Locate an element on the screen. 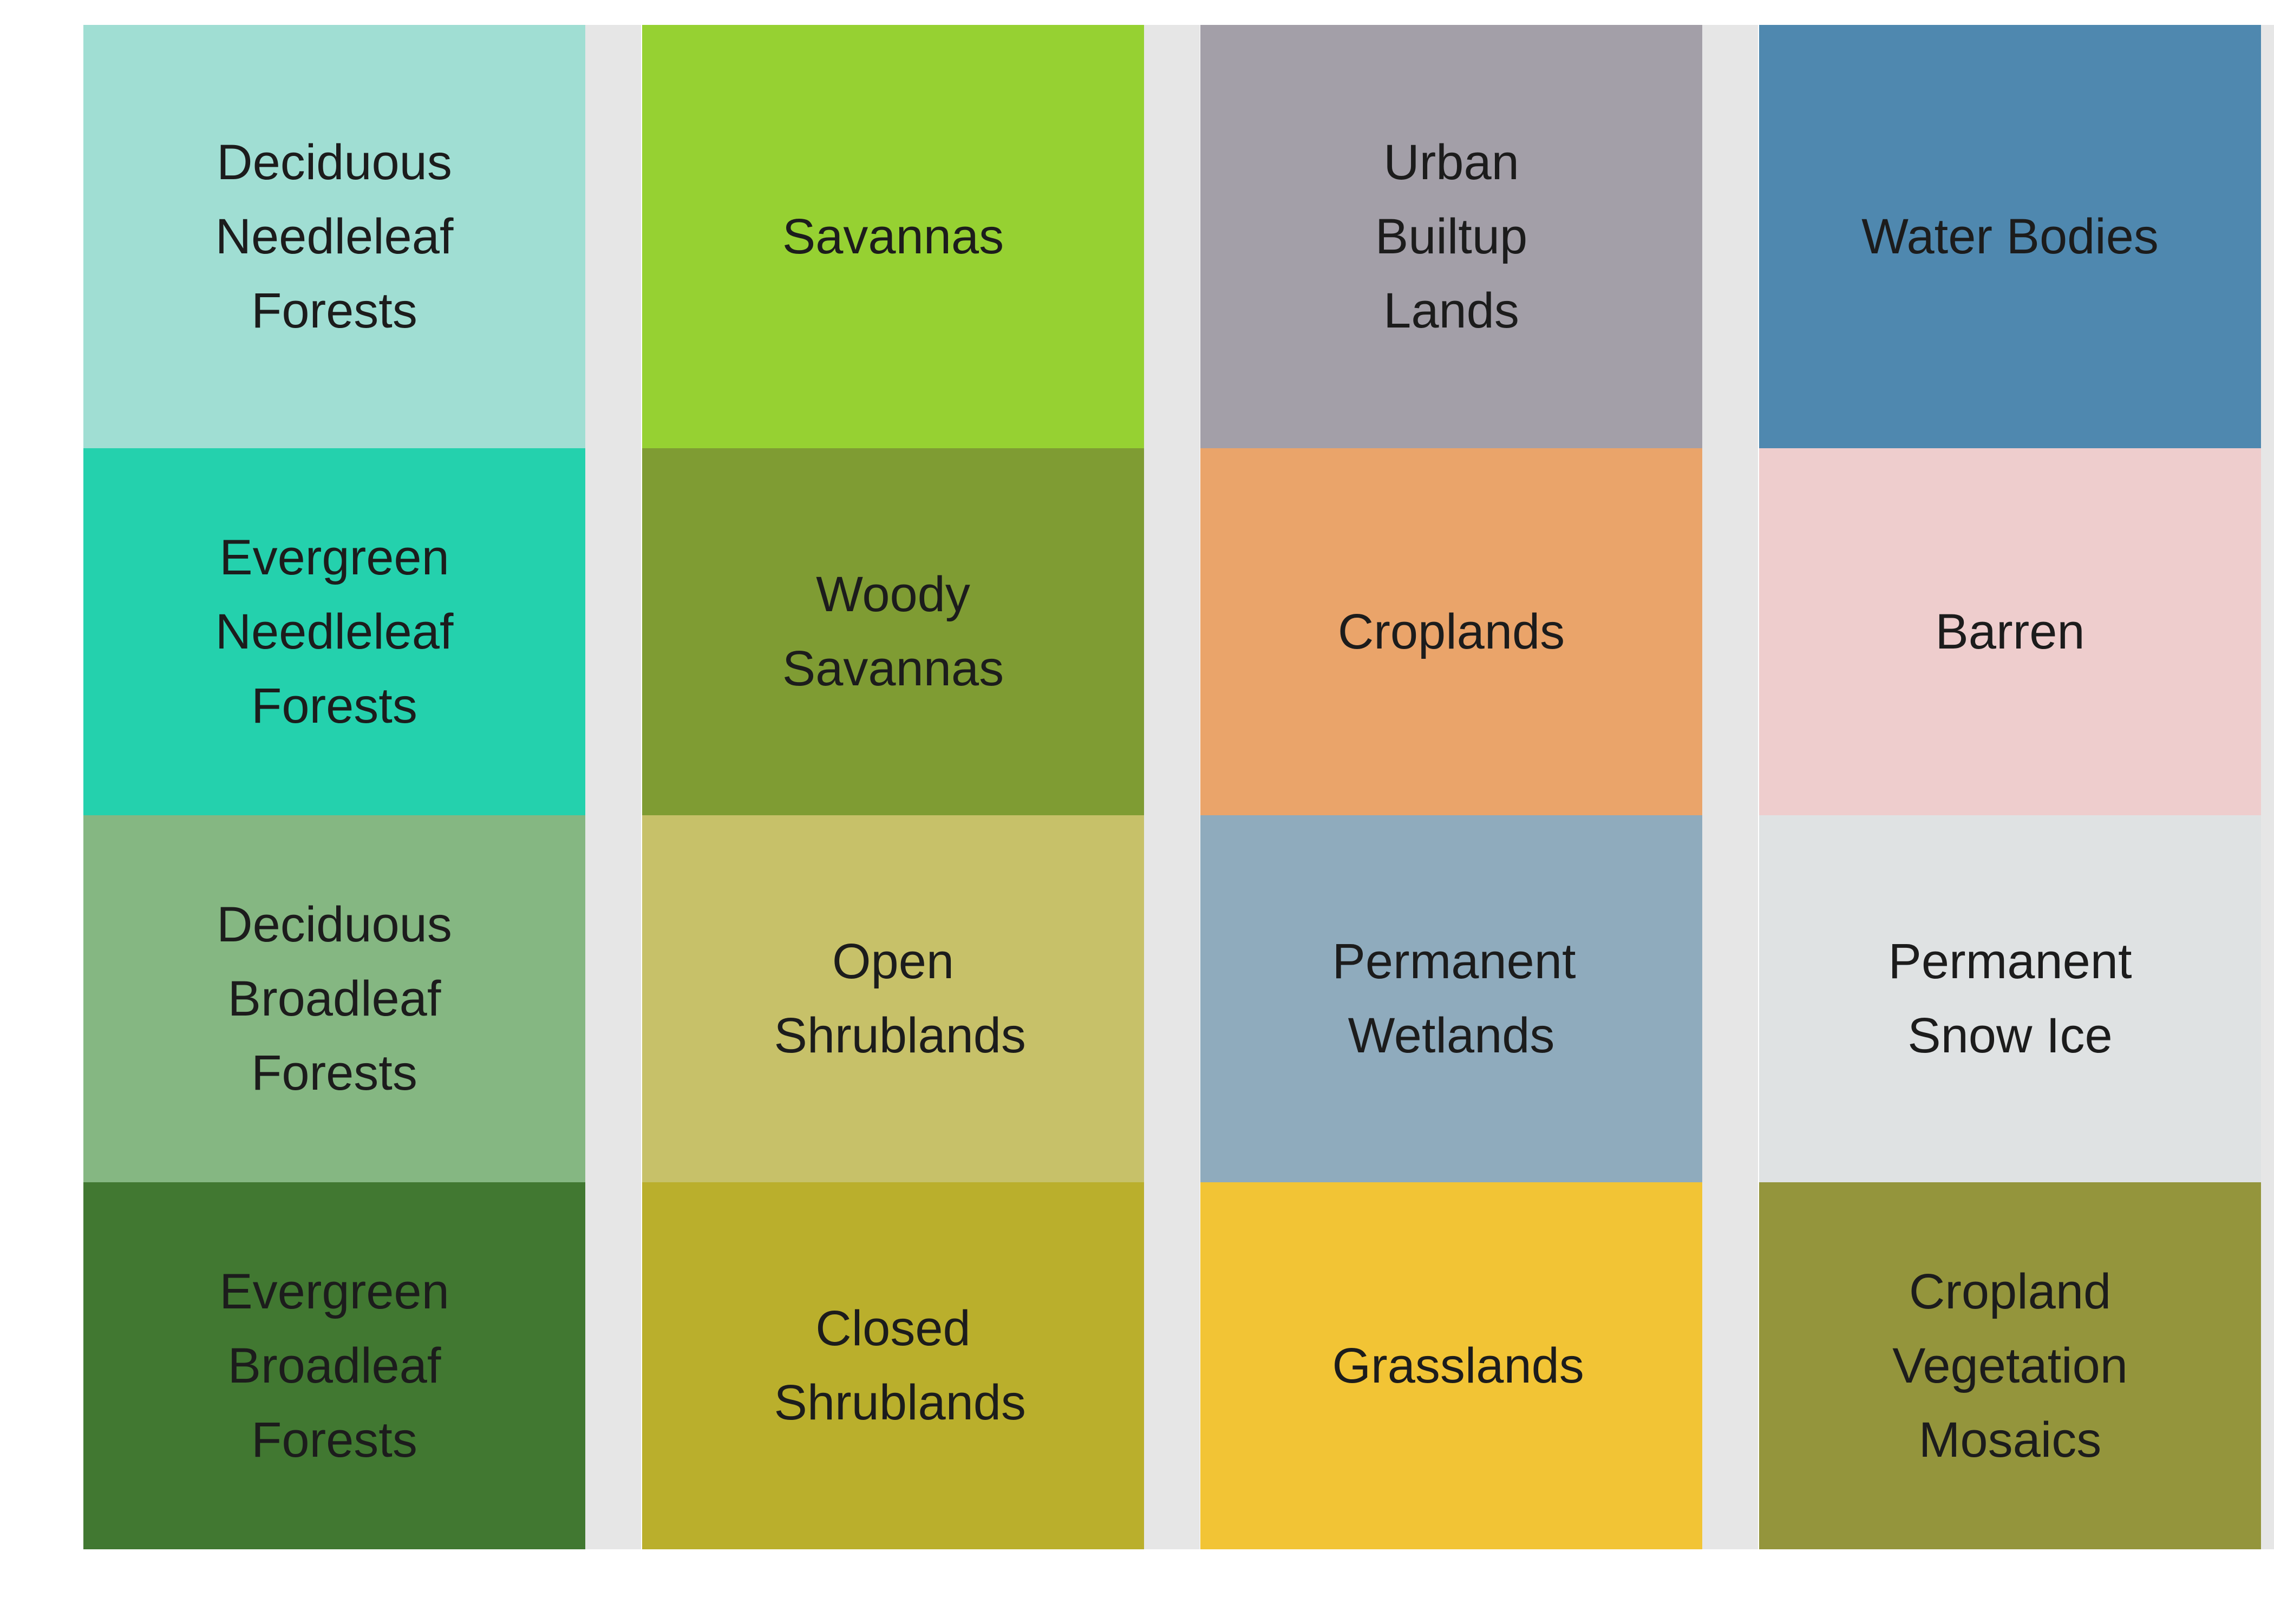 The image size is (2274, 1624). legend-swatch-permanent-snow-ice: Permanent Snow Ice is located at coordinates (2010, 998).